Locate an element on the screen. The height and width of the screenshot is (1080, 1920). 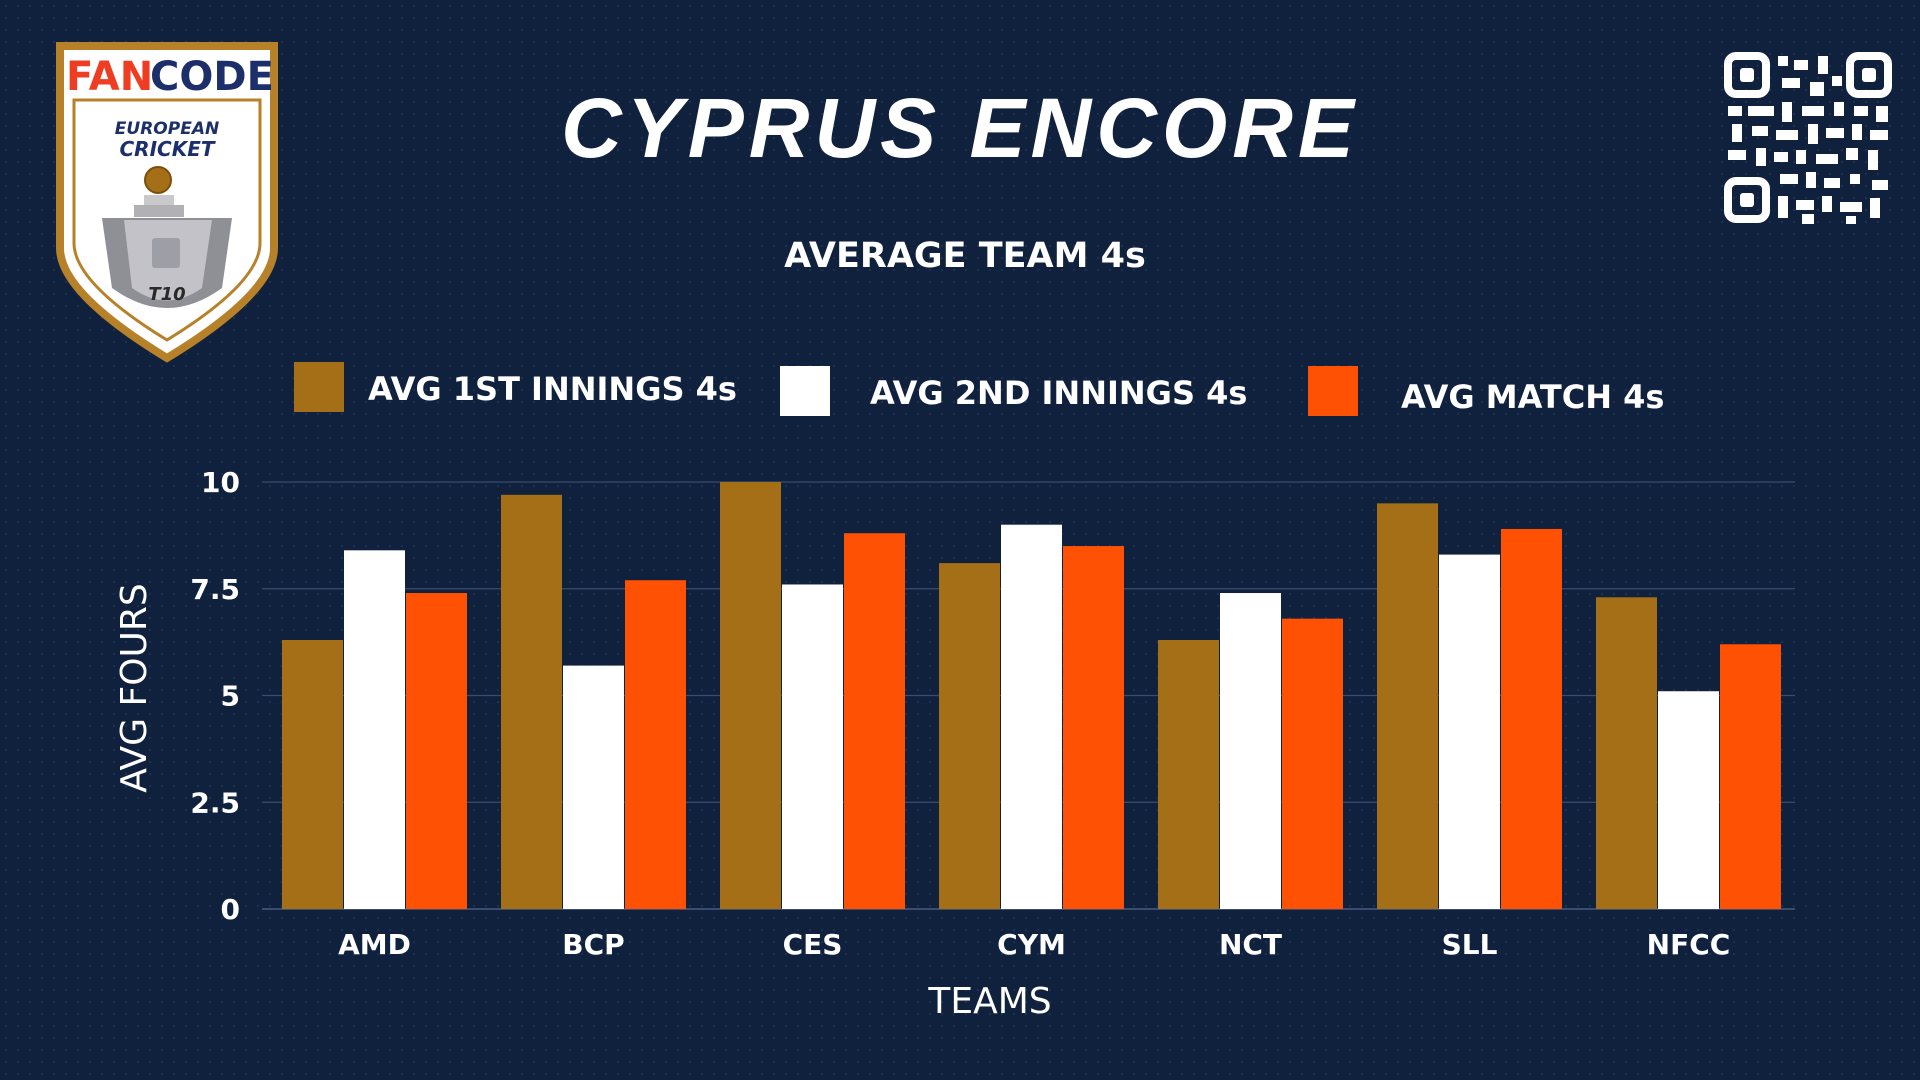
x-tick-label-nfcc: NFCC is located at coordinates (1689, 944).